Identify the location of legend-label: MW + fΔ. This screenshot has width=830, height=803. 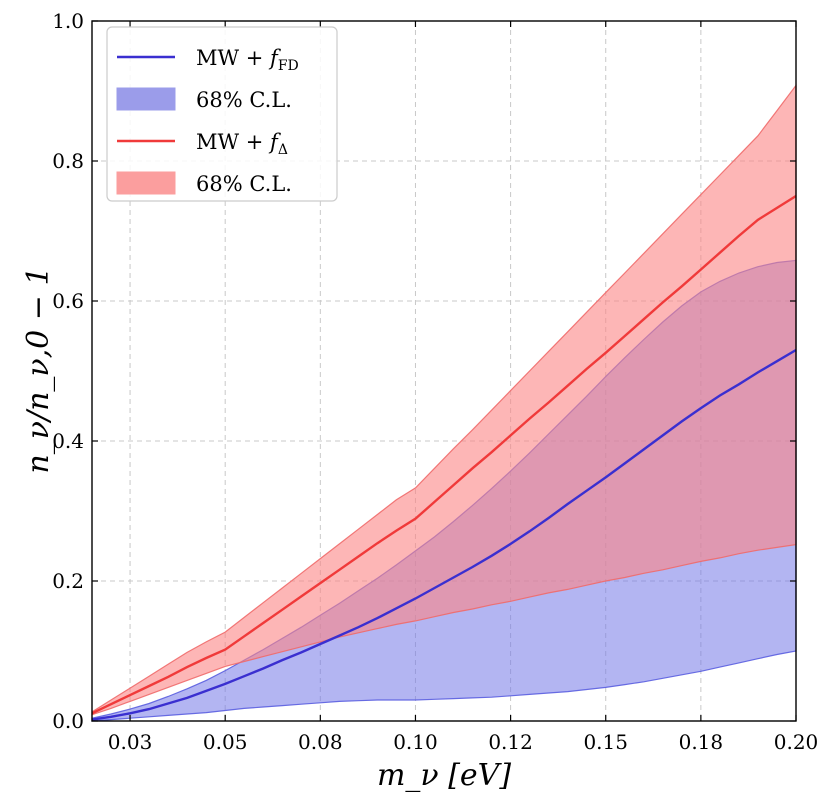
(242, 144).